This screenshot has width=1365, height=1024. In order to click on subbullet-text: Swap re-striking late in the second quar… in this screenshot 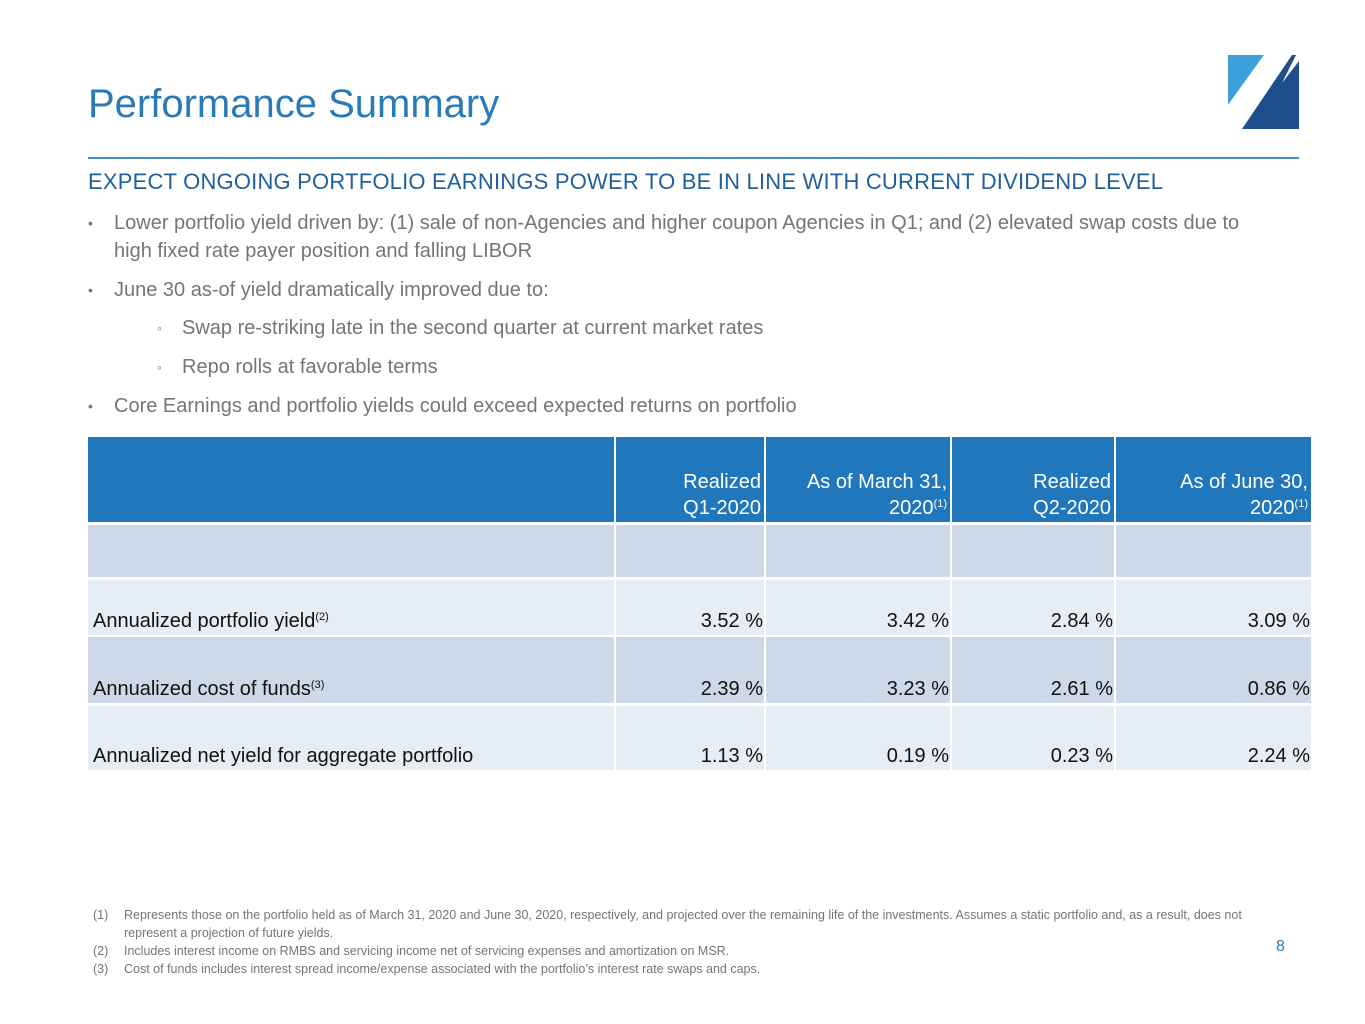, I will do `click(473, 328)`.